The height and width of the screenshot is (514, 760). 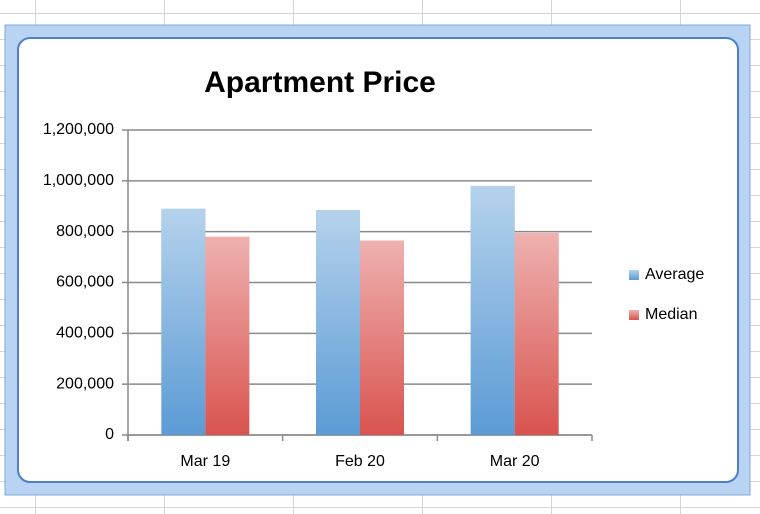 What do you see at coordinates (674, 274) in the screenshot?
I see `legend-label: Average` at bounding box center [674, 274].